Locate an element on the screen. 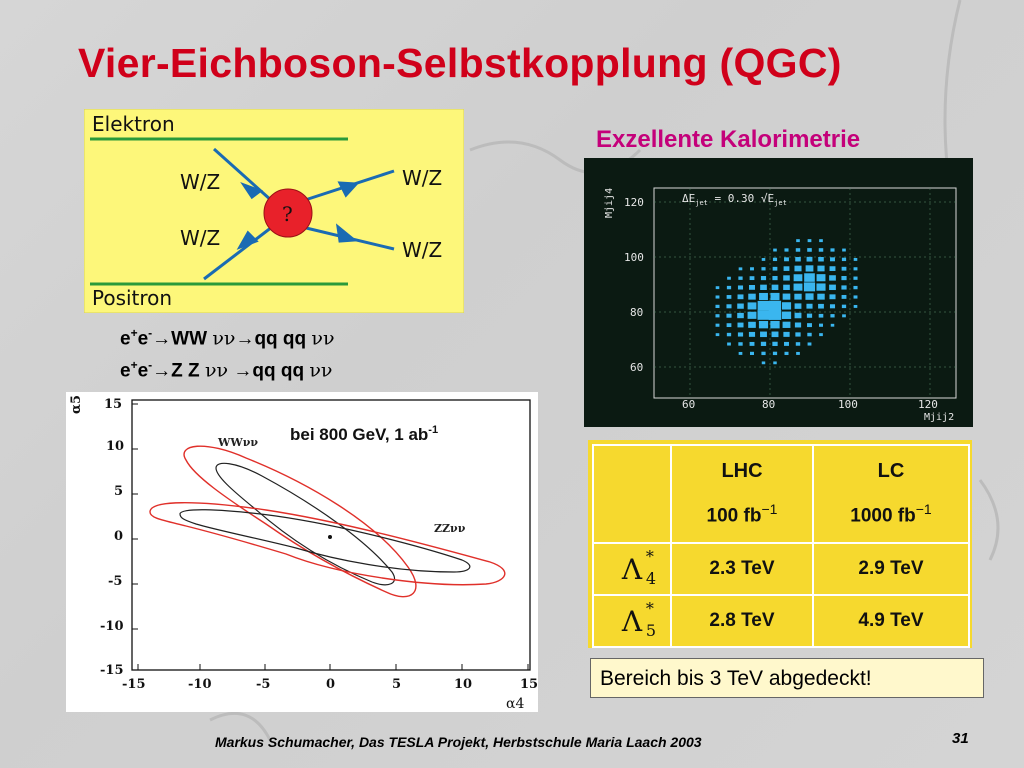  table-cell-lc: 4.9 TeV is located at coordinates (891, 621).